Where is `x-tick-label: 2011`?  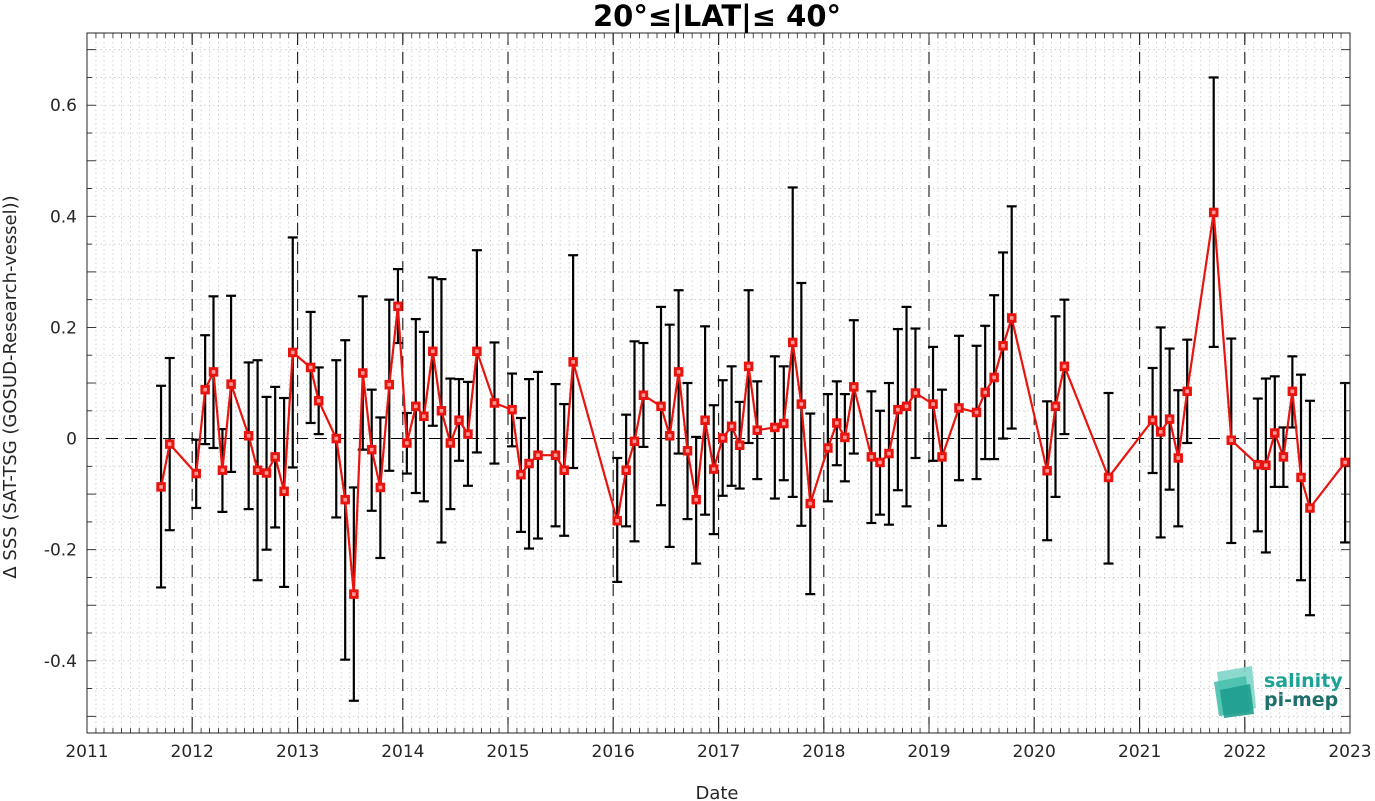
x-tick-label: 2011 is located at coordinates (86, 752).